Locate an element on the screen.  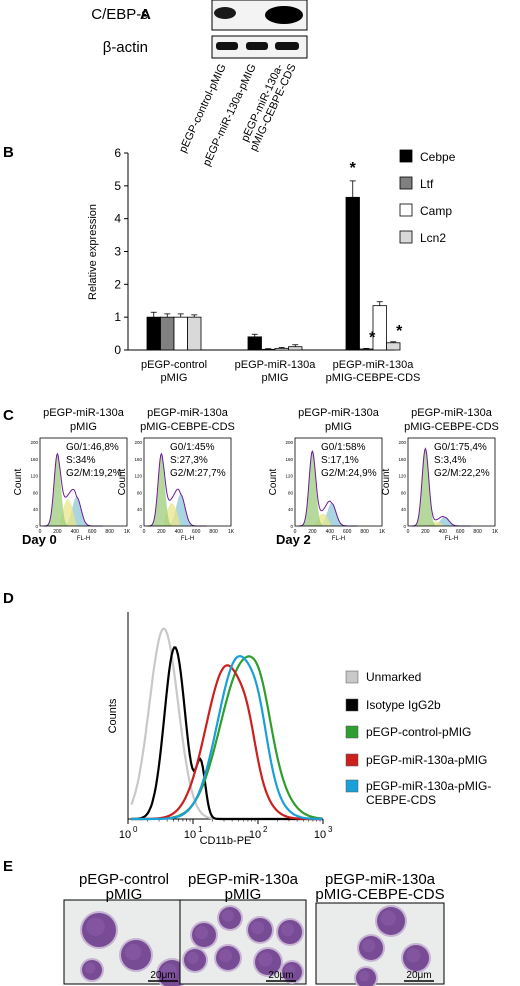
bar-lcn2 is located at coordinates (194, 333).